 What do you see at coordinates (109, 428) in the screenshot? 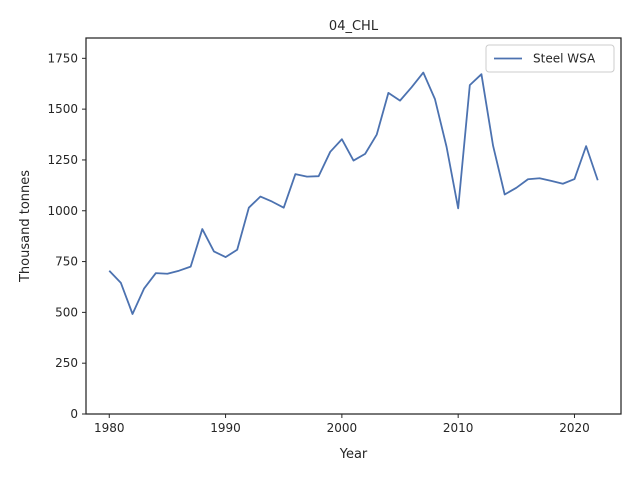
I see `x-tick-label: 1980` at bounding box center [109, 428].